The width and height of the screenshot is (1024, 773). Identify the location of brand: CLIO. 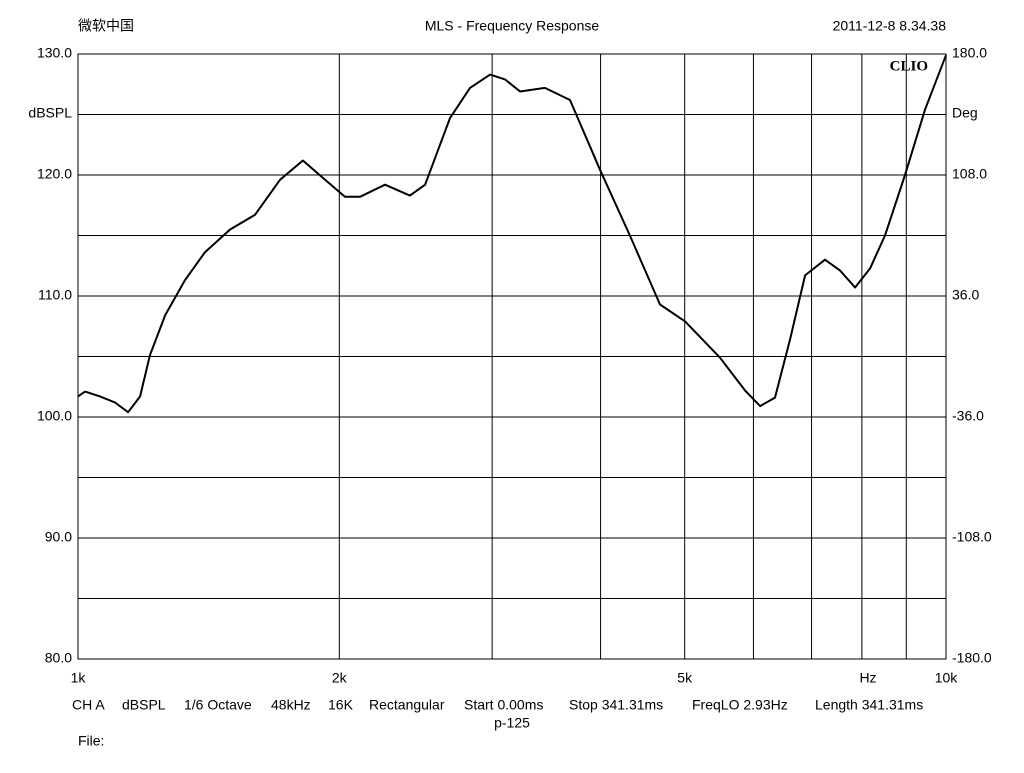
(909, 66).